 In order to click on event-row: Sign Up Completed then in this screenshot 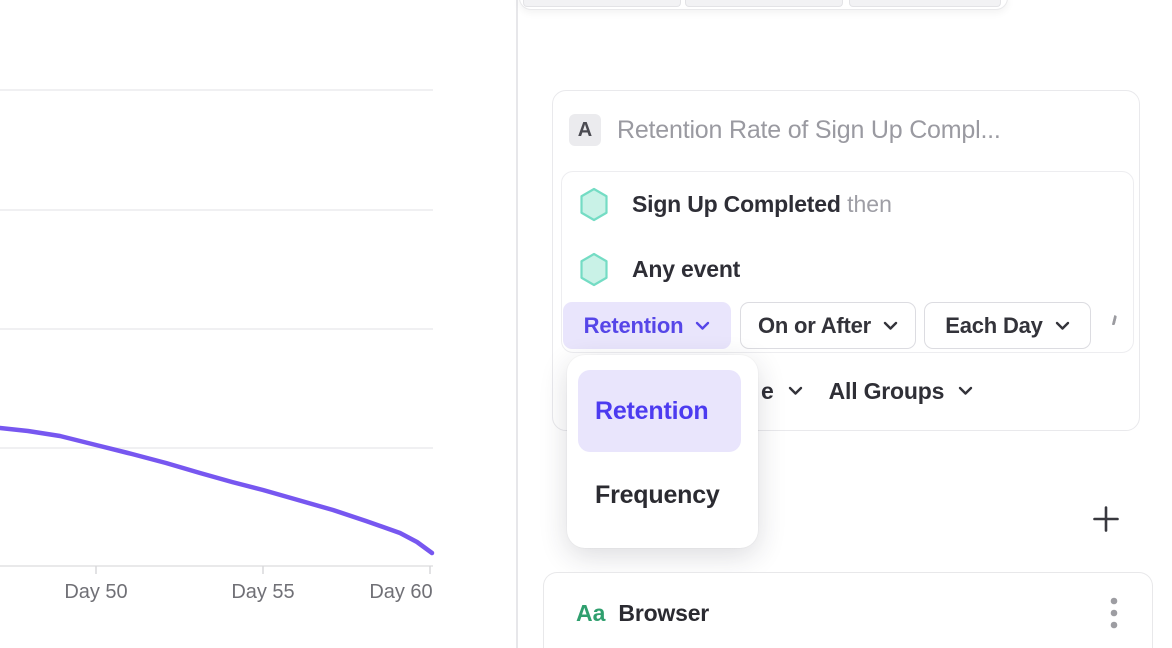, I will do `click(847, 204)`.